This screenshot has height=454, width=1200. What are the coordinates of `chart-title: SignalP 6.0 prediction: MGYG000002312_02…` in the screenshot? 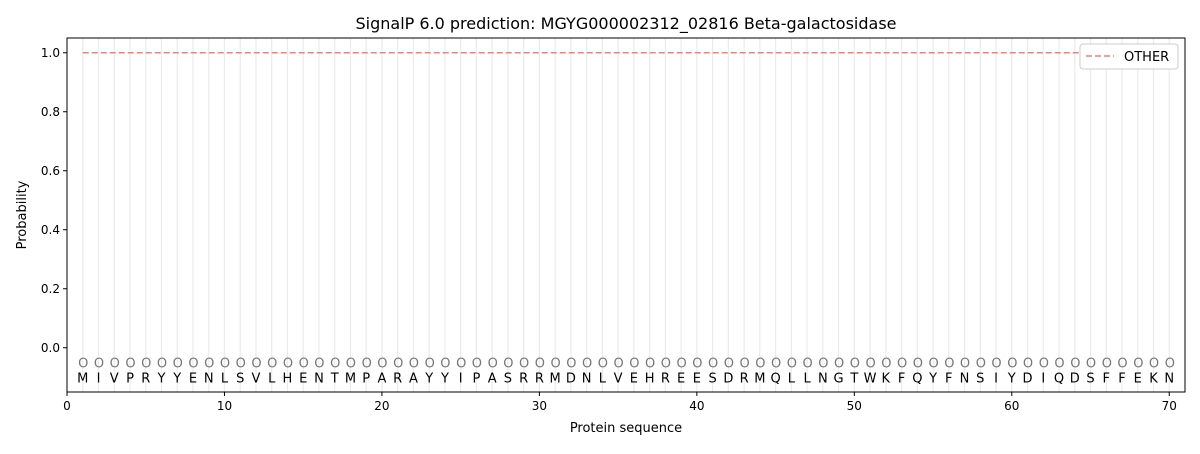 It's located at (625, 24).